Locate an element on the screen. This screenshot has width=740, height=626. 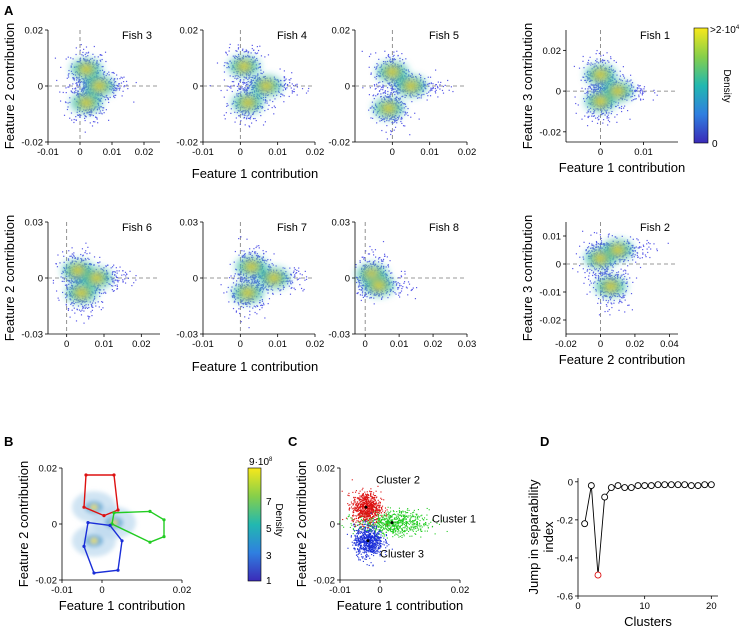
y-tick-label: 0 is located at coordinates (195, 279).